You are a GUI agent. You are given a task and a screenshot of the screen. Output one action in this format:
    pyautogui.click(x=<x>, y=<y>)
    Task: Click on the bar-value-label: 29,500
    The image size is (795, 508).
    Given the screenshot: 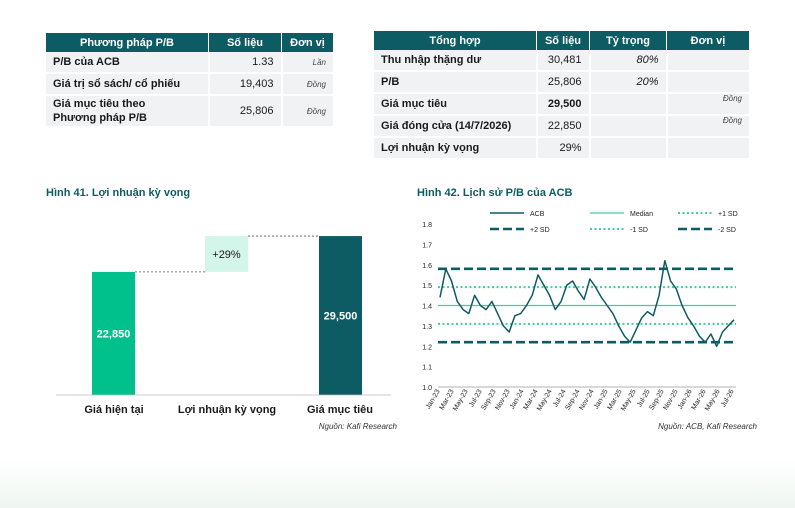 What is the action you would take?
    pyautogui.click(x=341, y=317)
    